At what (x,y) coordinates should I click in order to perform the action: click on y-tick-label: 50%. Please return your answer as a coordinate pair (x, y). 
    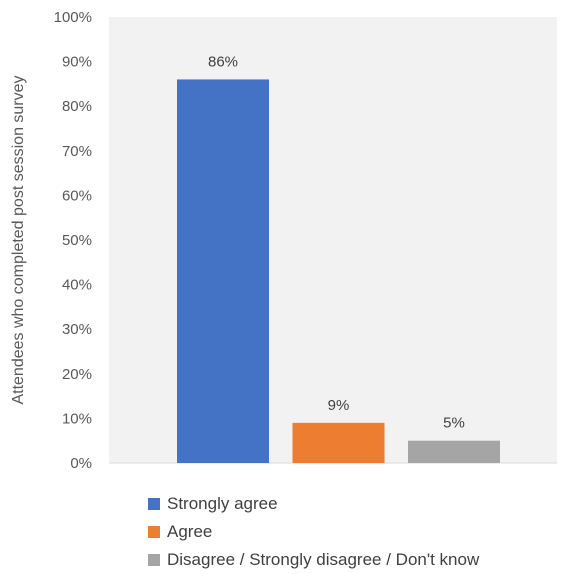
    Looking at the image, I should click on (77, 240).